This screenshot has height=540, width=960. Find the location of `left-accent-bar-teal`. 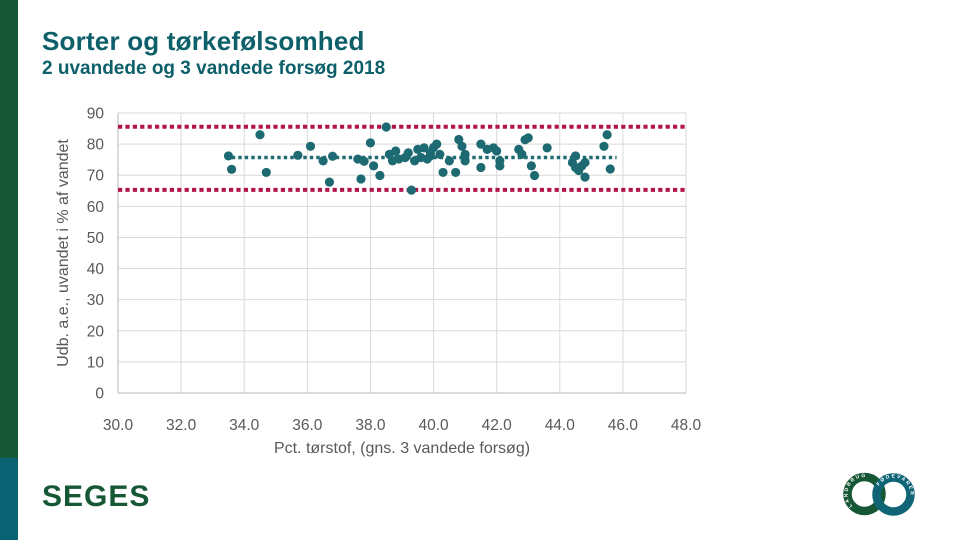

left-accent-bar-teal is located at coordinates (9, 499).